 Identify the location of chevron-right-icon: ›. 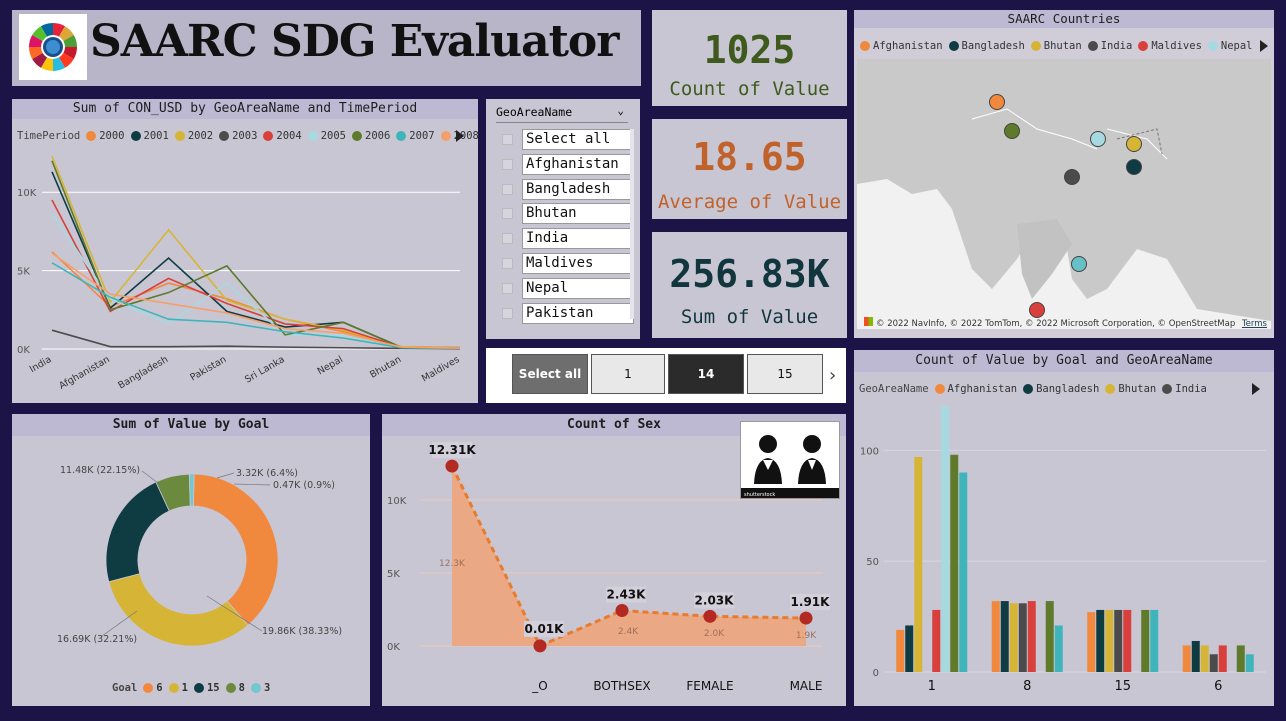
(833, 375).